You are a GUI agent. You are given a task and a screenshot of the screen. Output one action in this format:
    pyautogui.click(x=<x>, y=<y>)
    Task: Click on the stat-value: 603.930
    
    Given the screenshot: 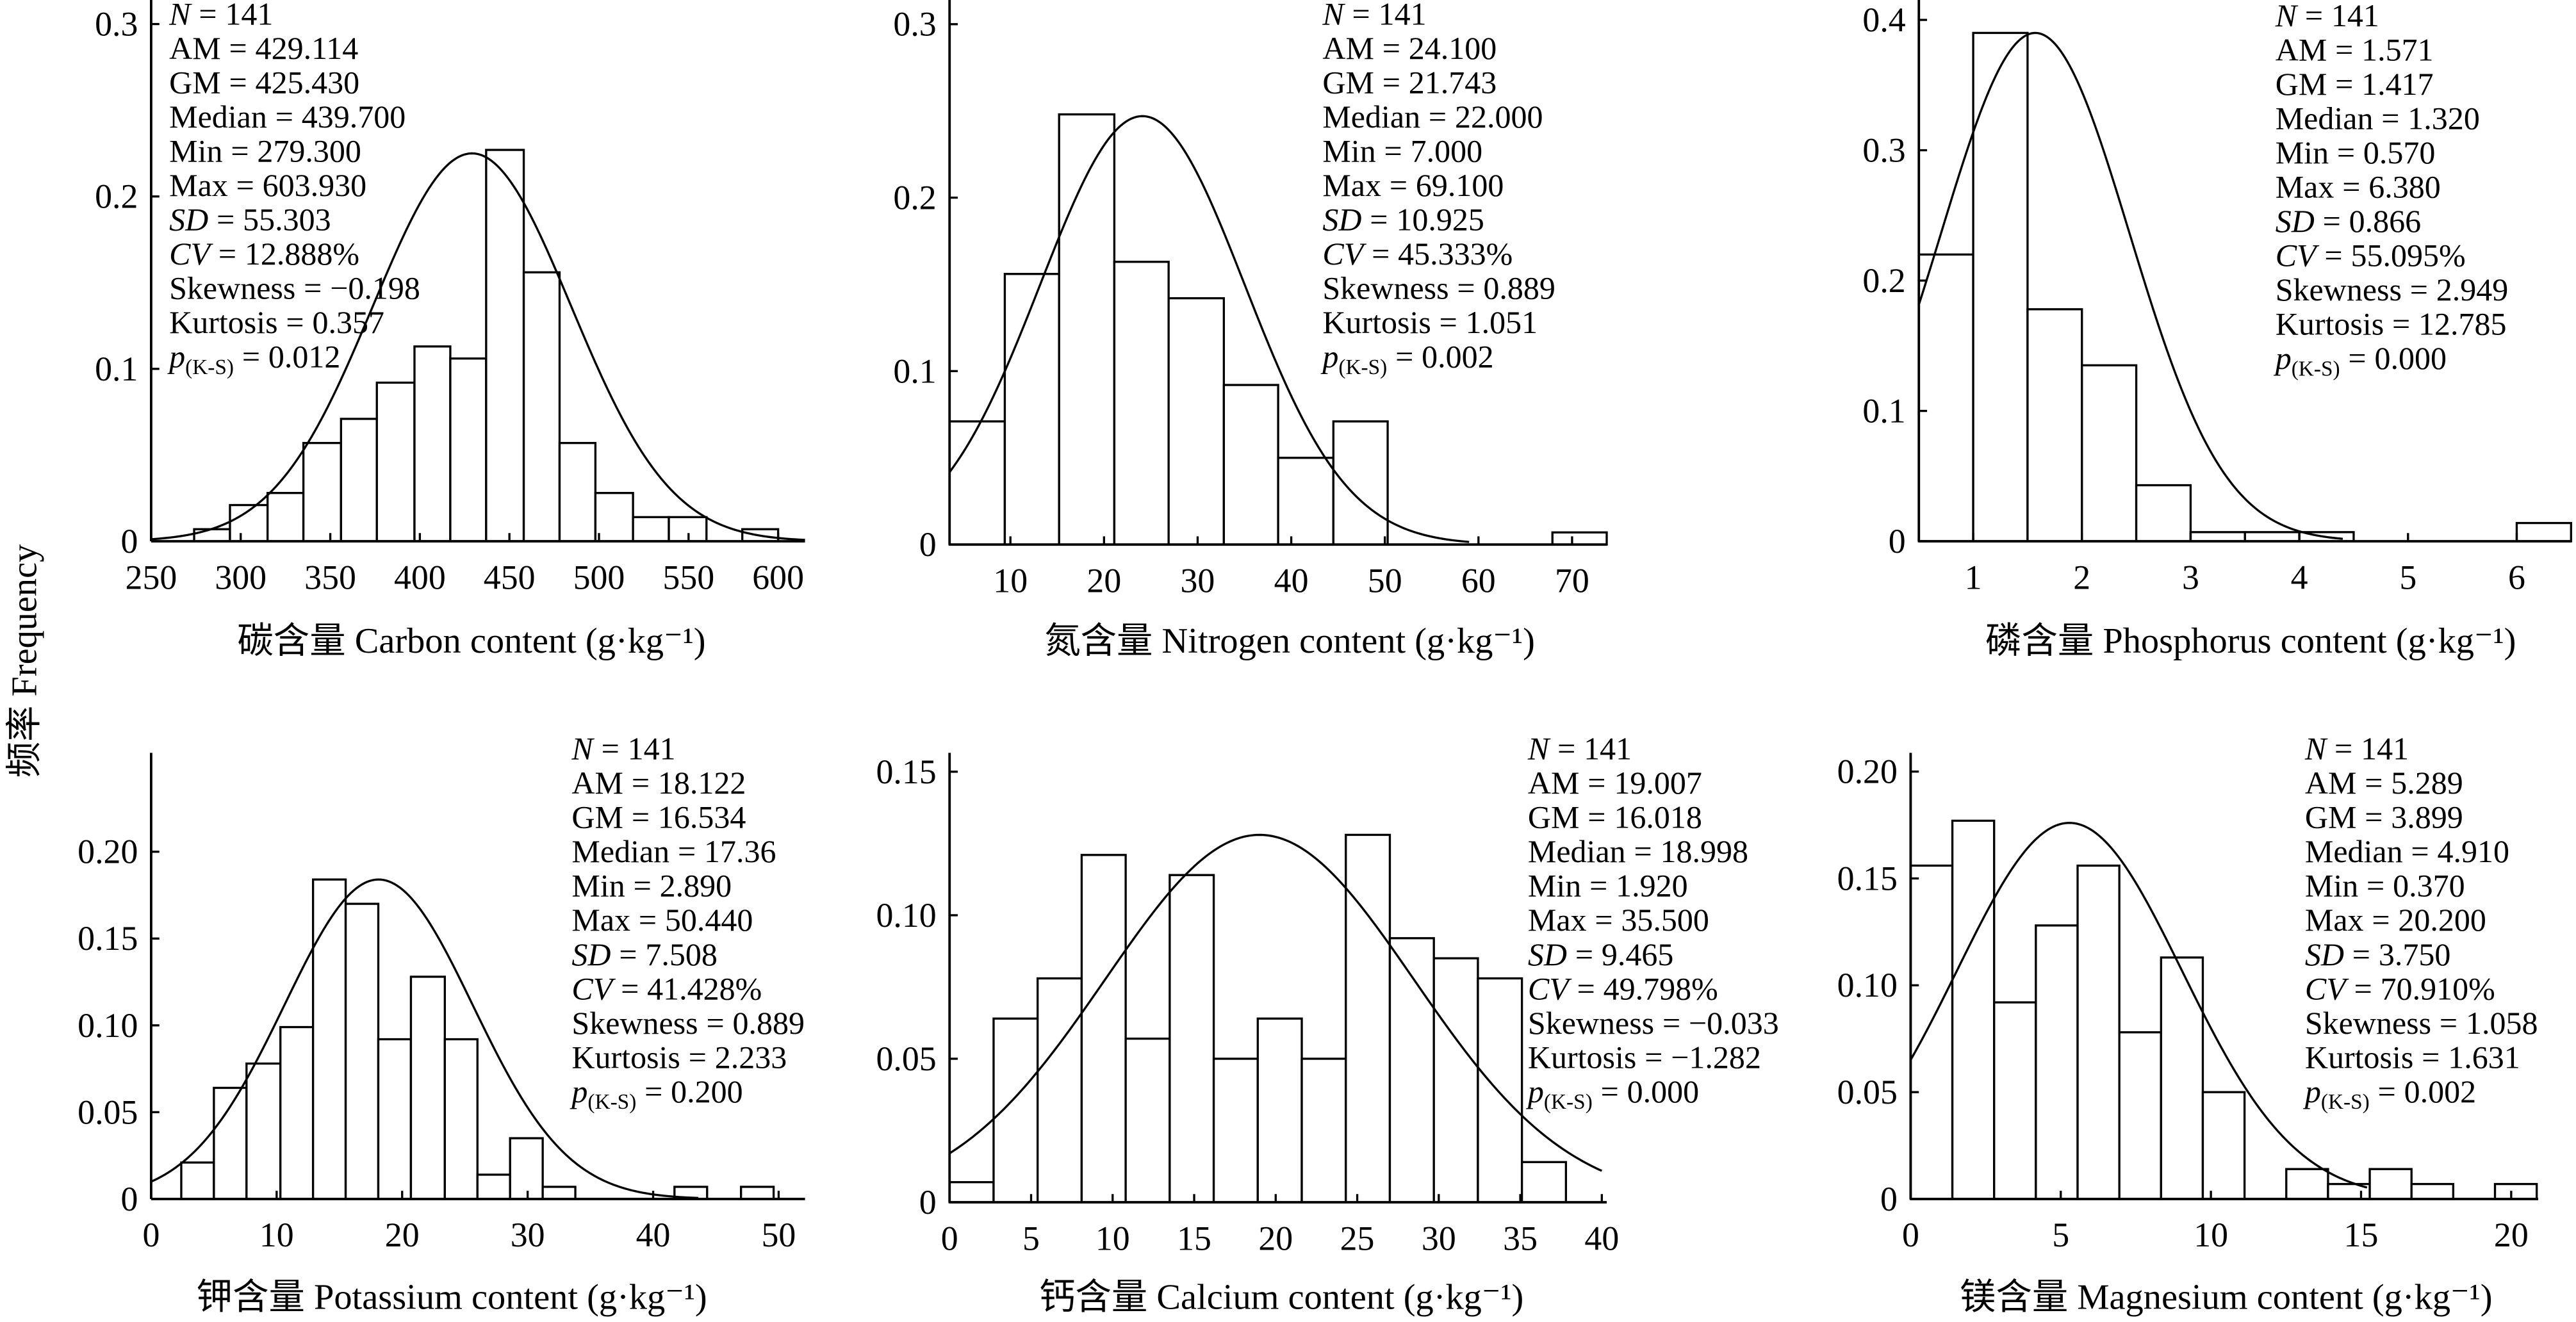 What is the action you would take?
    pyautogui.click(x=315, y=185)
    